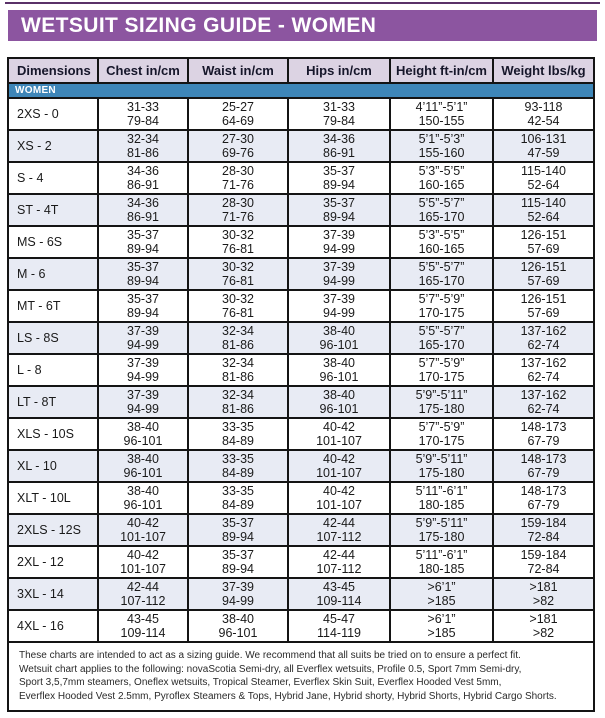 The image size is (605, 718). What do you see at coordinates (54, 274) in the screenshot?
I see `size-label: M - 6` at bounding box center [54, 274].